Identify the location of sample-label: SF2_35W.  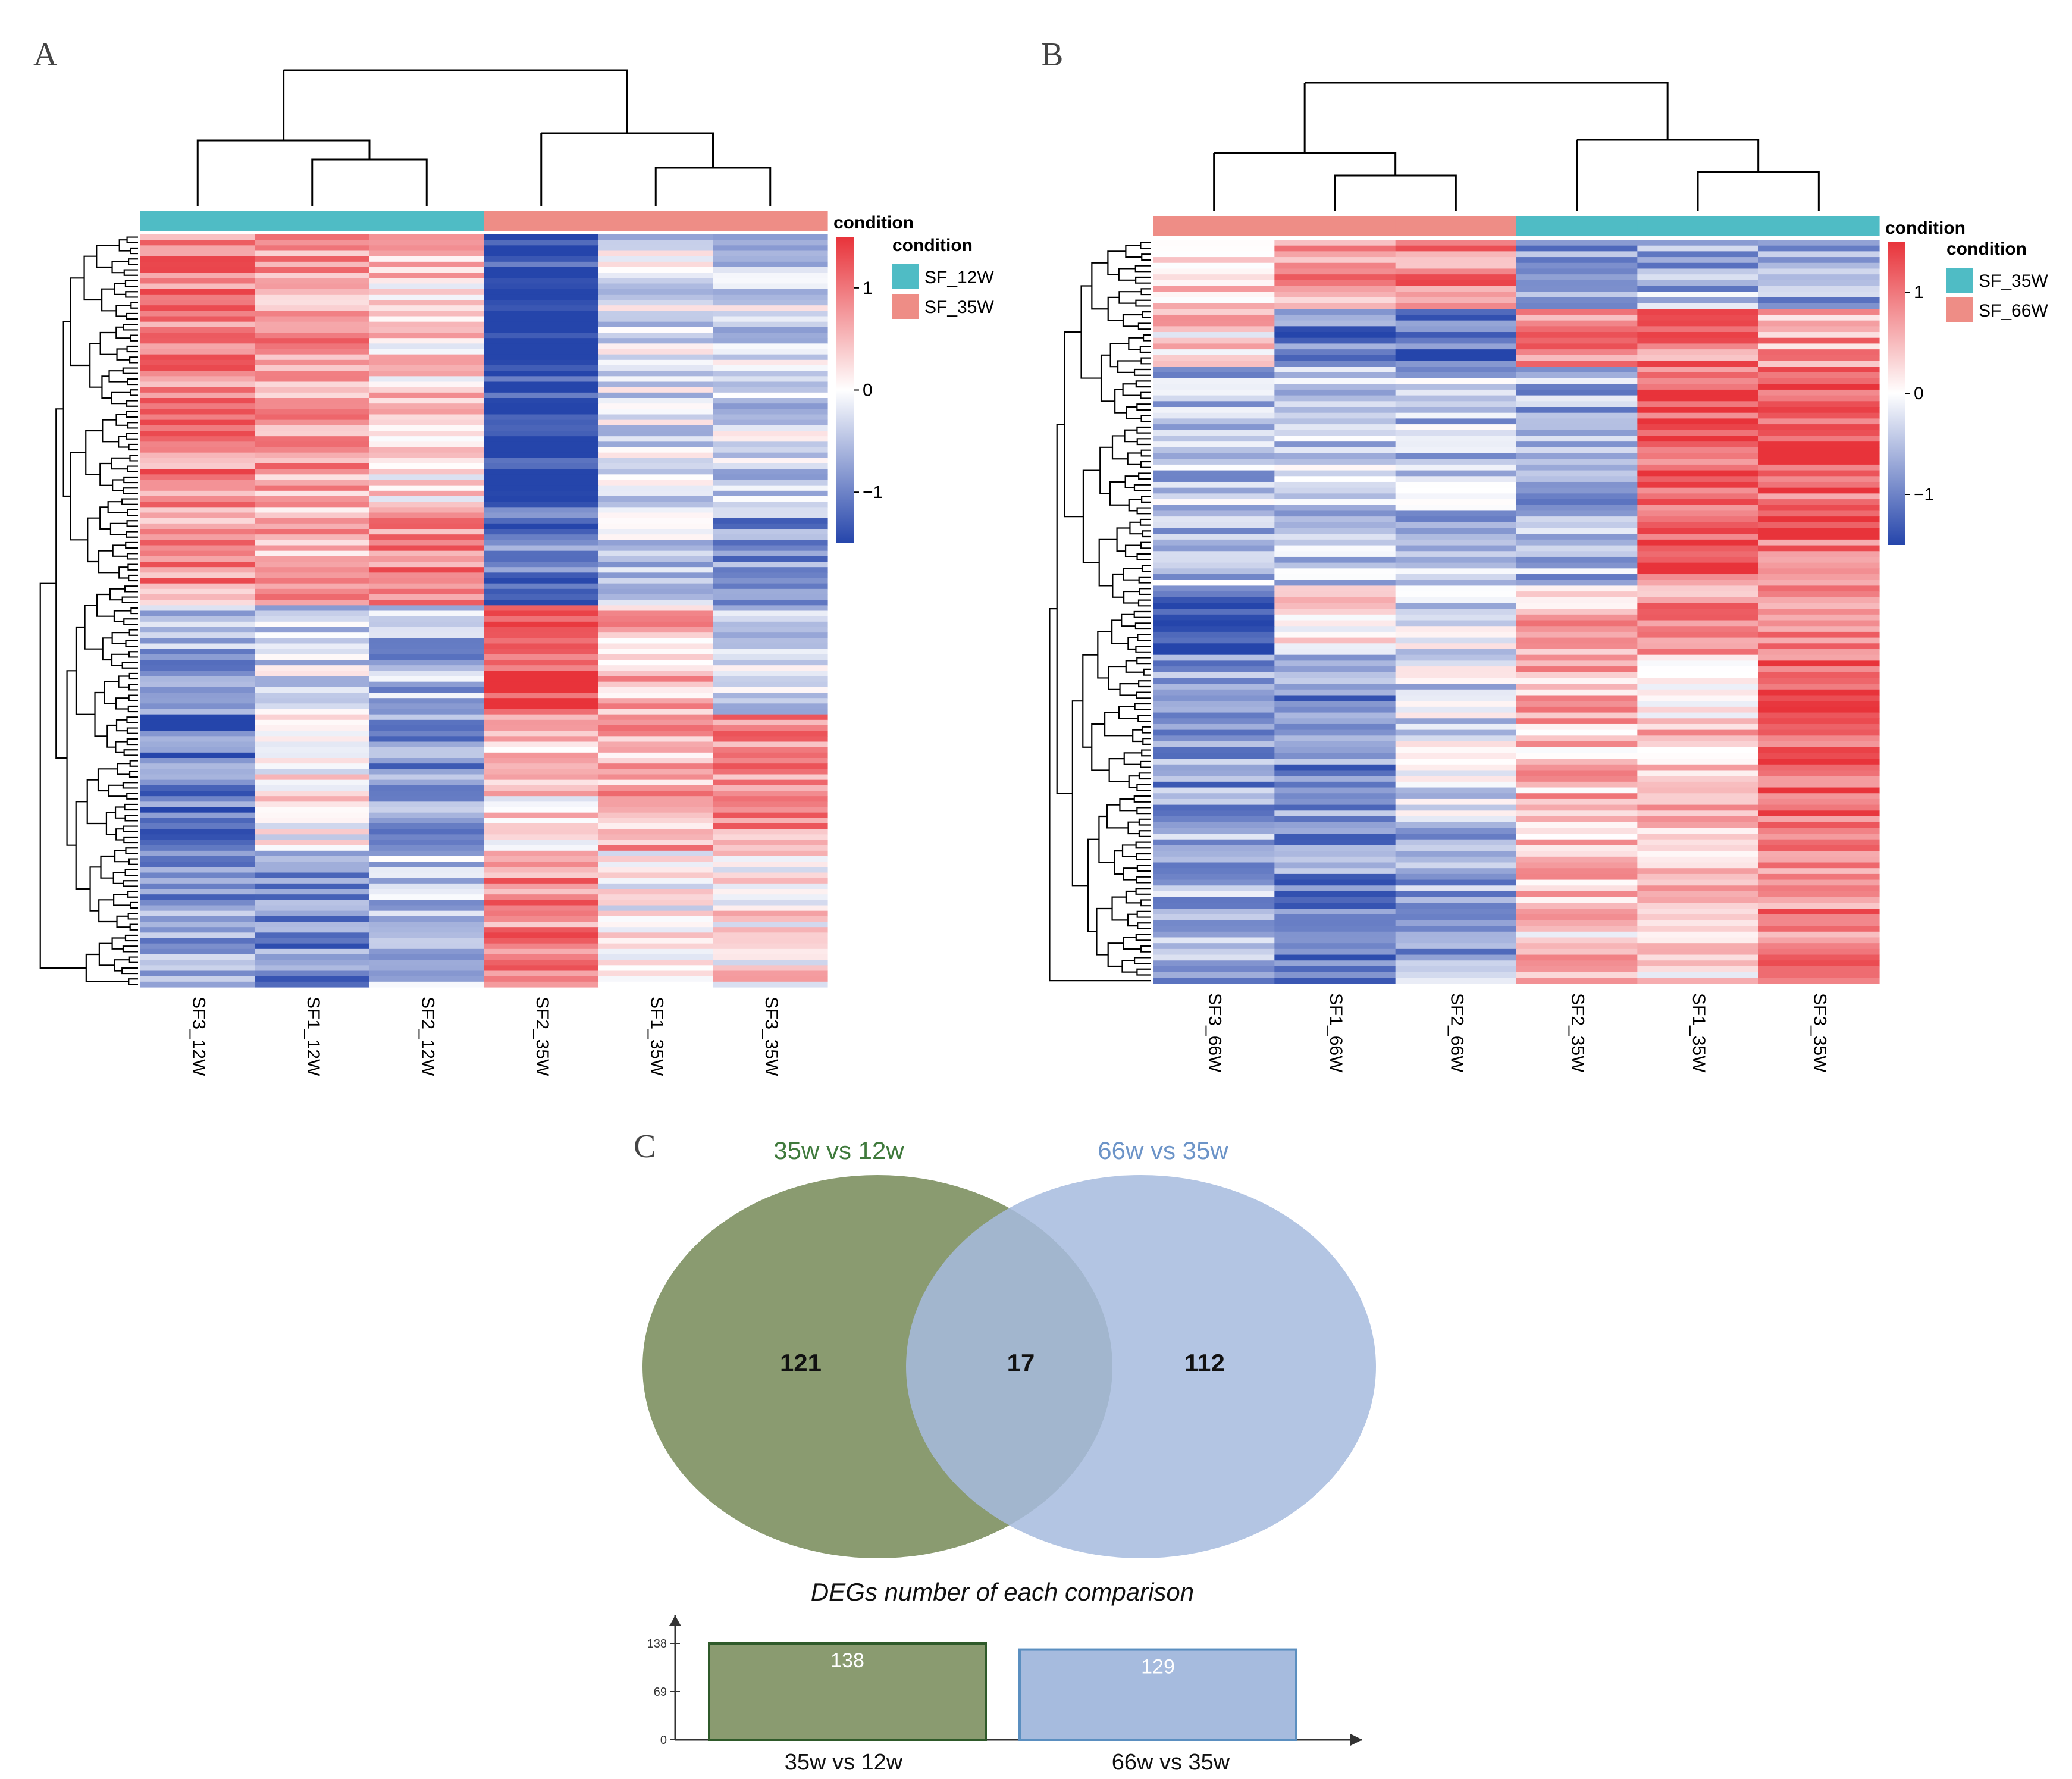
(1578, 1033).